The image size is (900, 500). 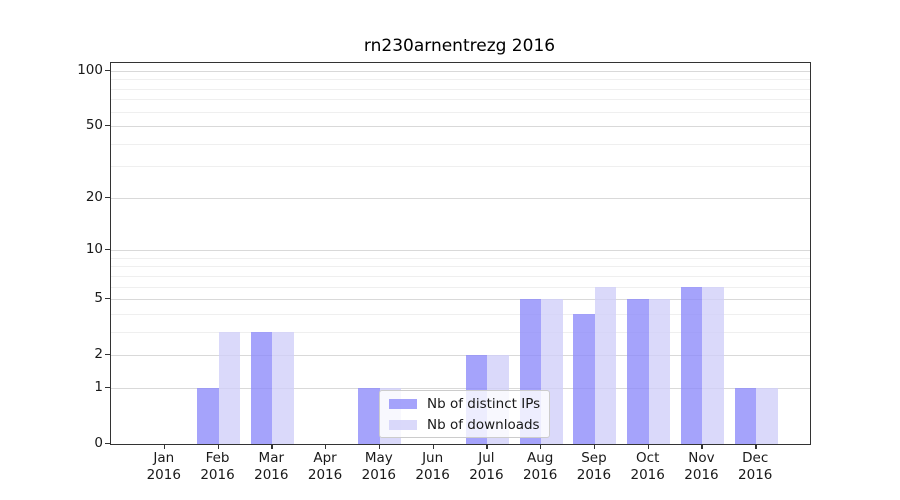 What do you see at coordinates (98, 298) in the screenshot?
I see `y-axis-tick-label: 5` at bounding box center [98, 298].